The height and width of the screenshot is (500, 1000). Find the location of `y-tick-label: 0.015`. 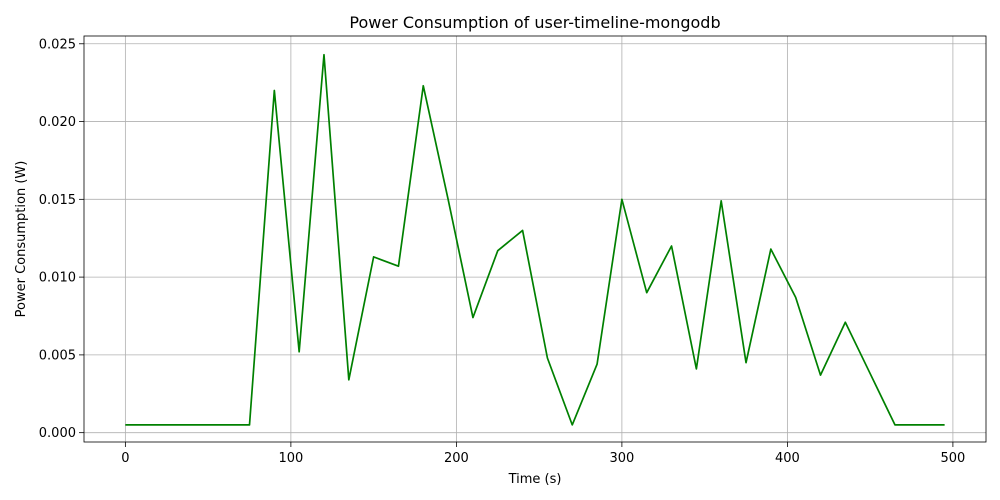

y-tick-label: 0.015 is located at coordinates (57, 200).